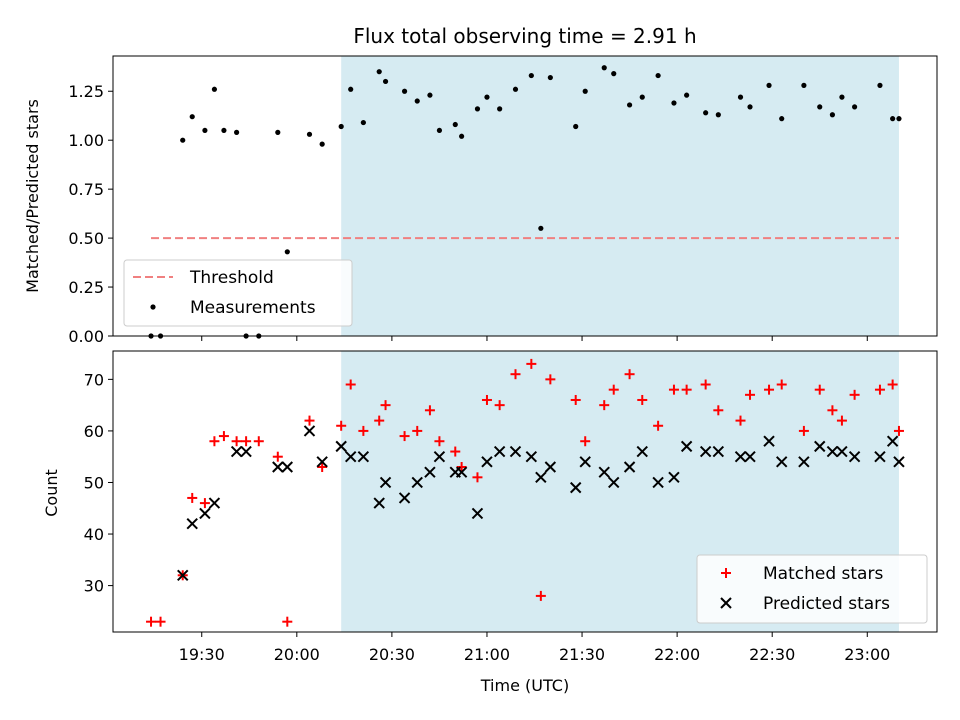  What do you see at coordinates (524, 36) in the screenshot?
I see `chart-title: Flux total observing time = 2.91 h` at bounding box center [524, 36].